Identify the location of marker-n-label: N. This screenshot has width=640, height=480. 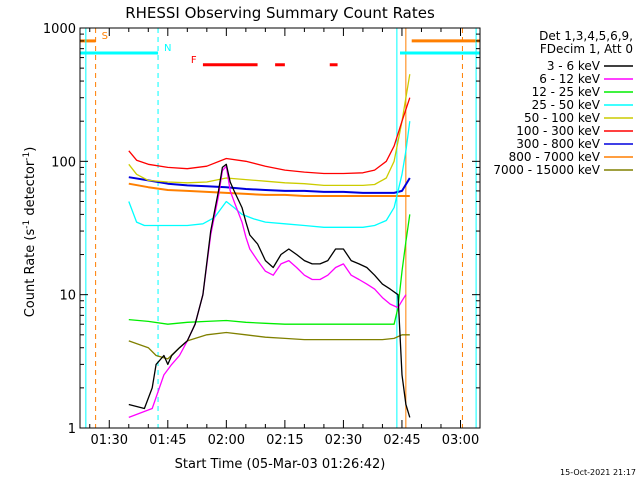
(167, 48).